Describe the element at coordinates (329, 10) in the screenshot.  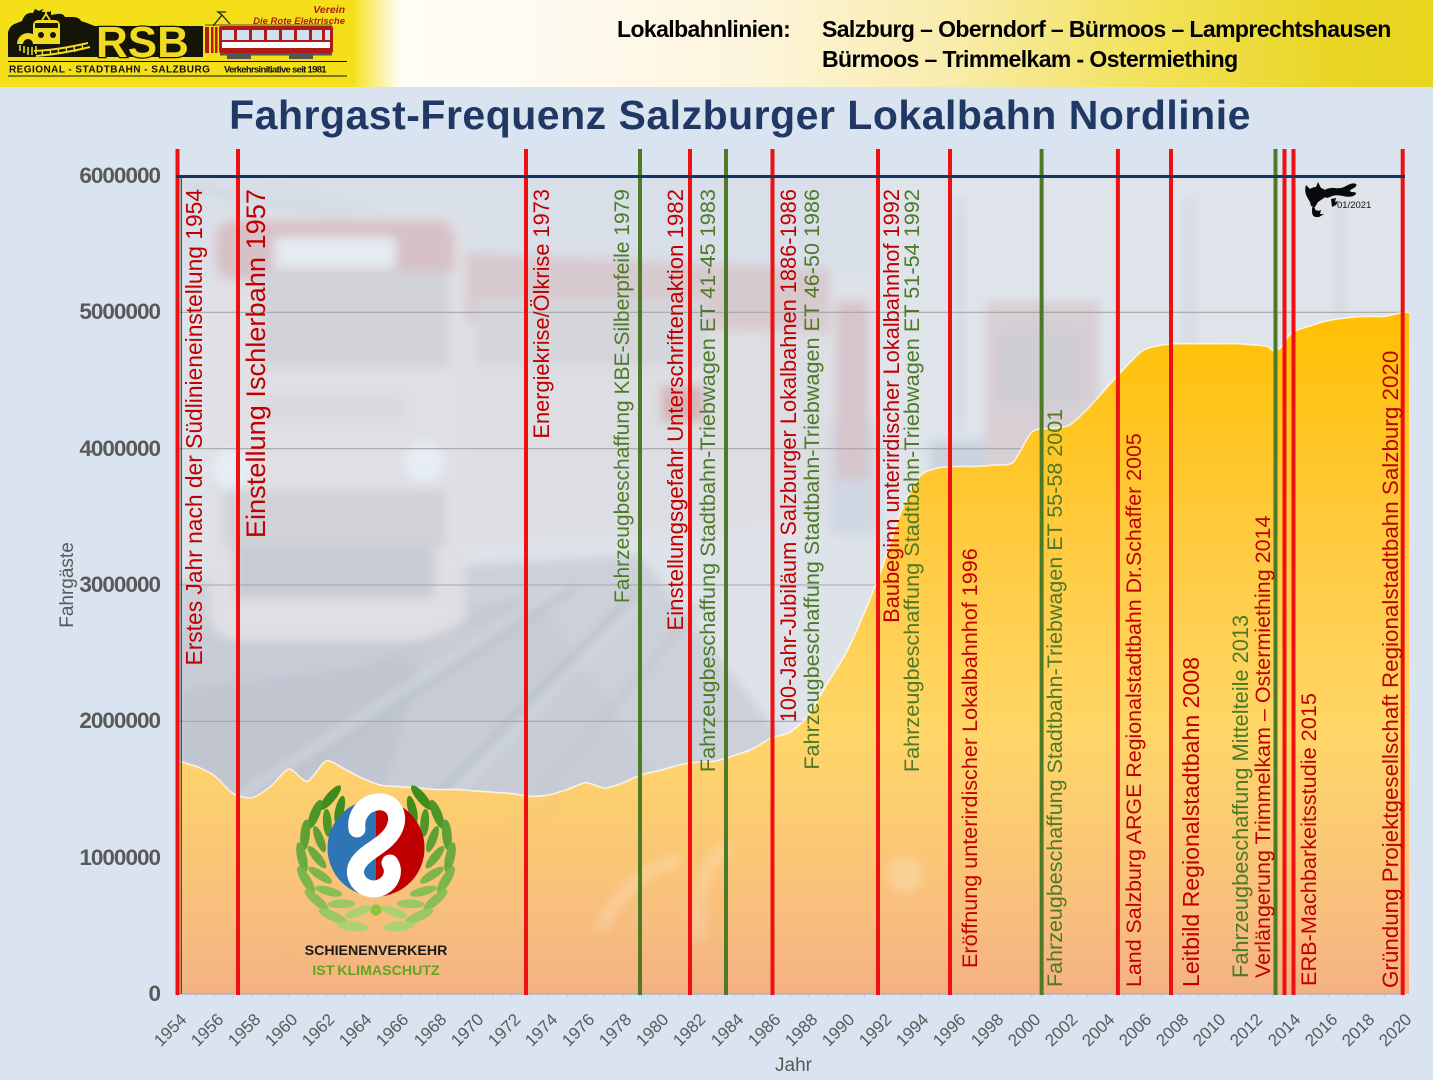
I see `svg-text: Verein` at that location.